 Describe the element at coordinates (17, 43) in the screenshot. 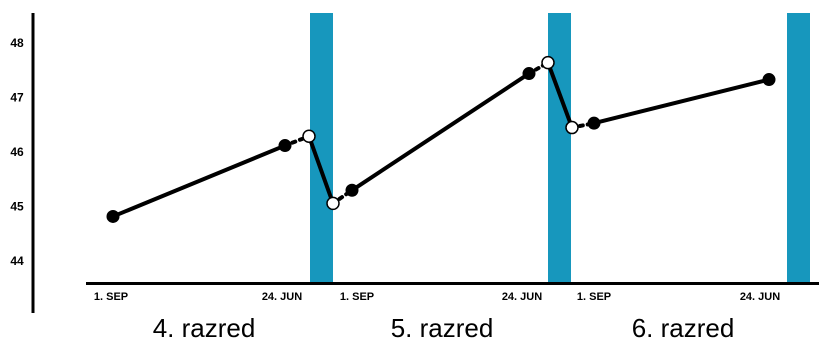

I see `y-tick-label: 48` at that location.